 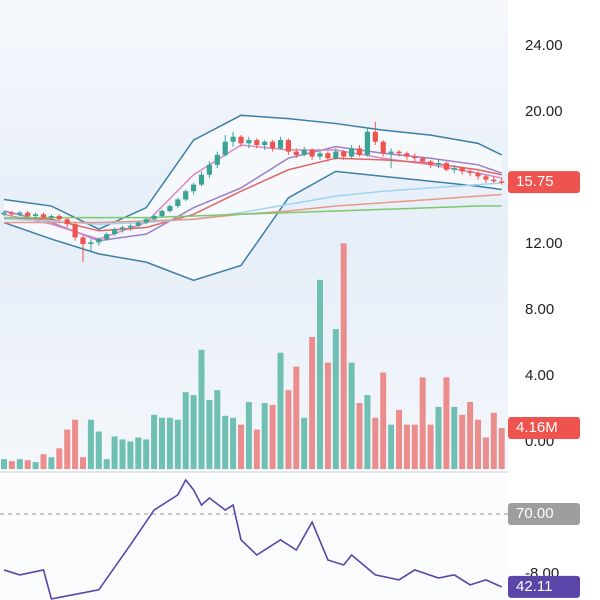 What do you see at coordinates (535, 181) in the screenshot?
I see `last-price-badge: 15.75` at bounding box center [535, 181].